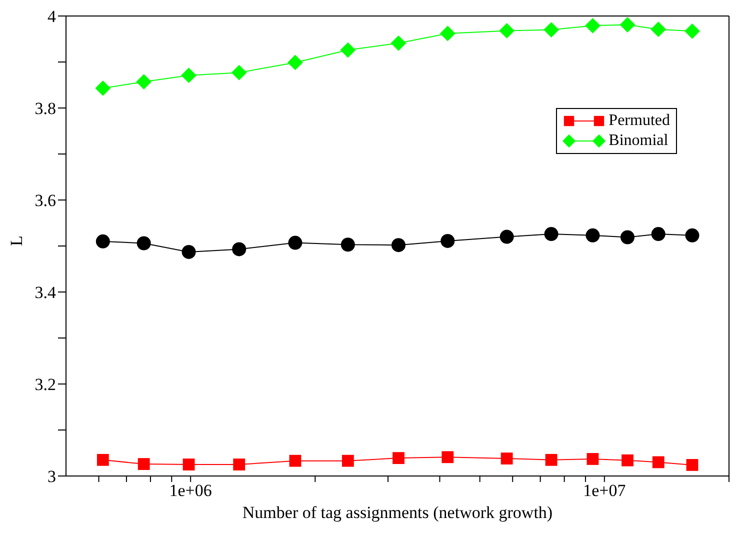 This screenshot has height=540, width=745. What do you see at coordinates (45, 292) in the screenshot?
I see `y-tick-label: 3.4` at bounding box center [45, 292].